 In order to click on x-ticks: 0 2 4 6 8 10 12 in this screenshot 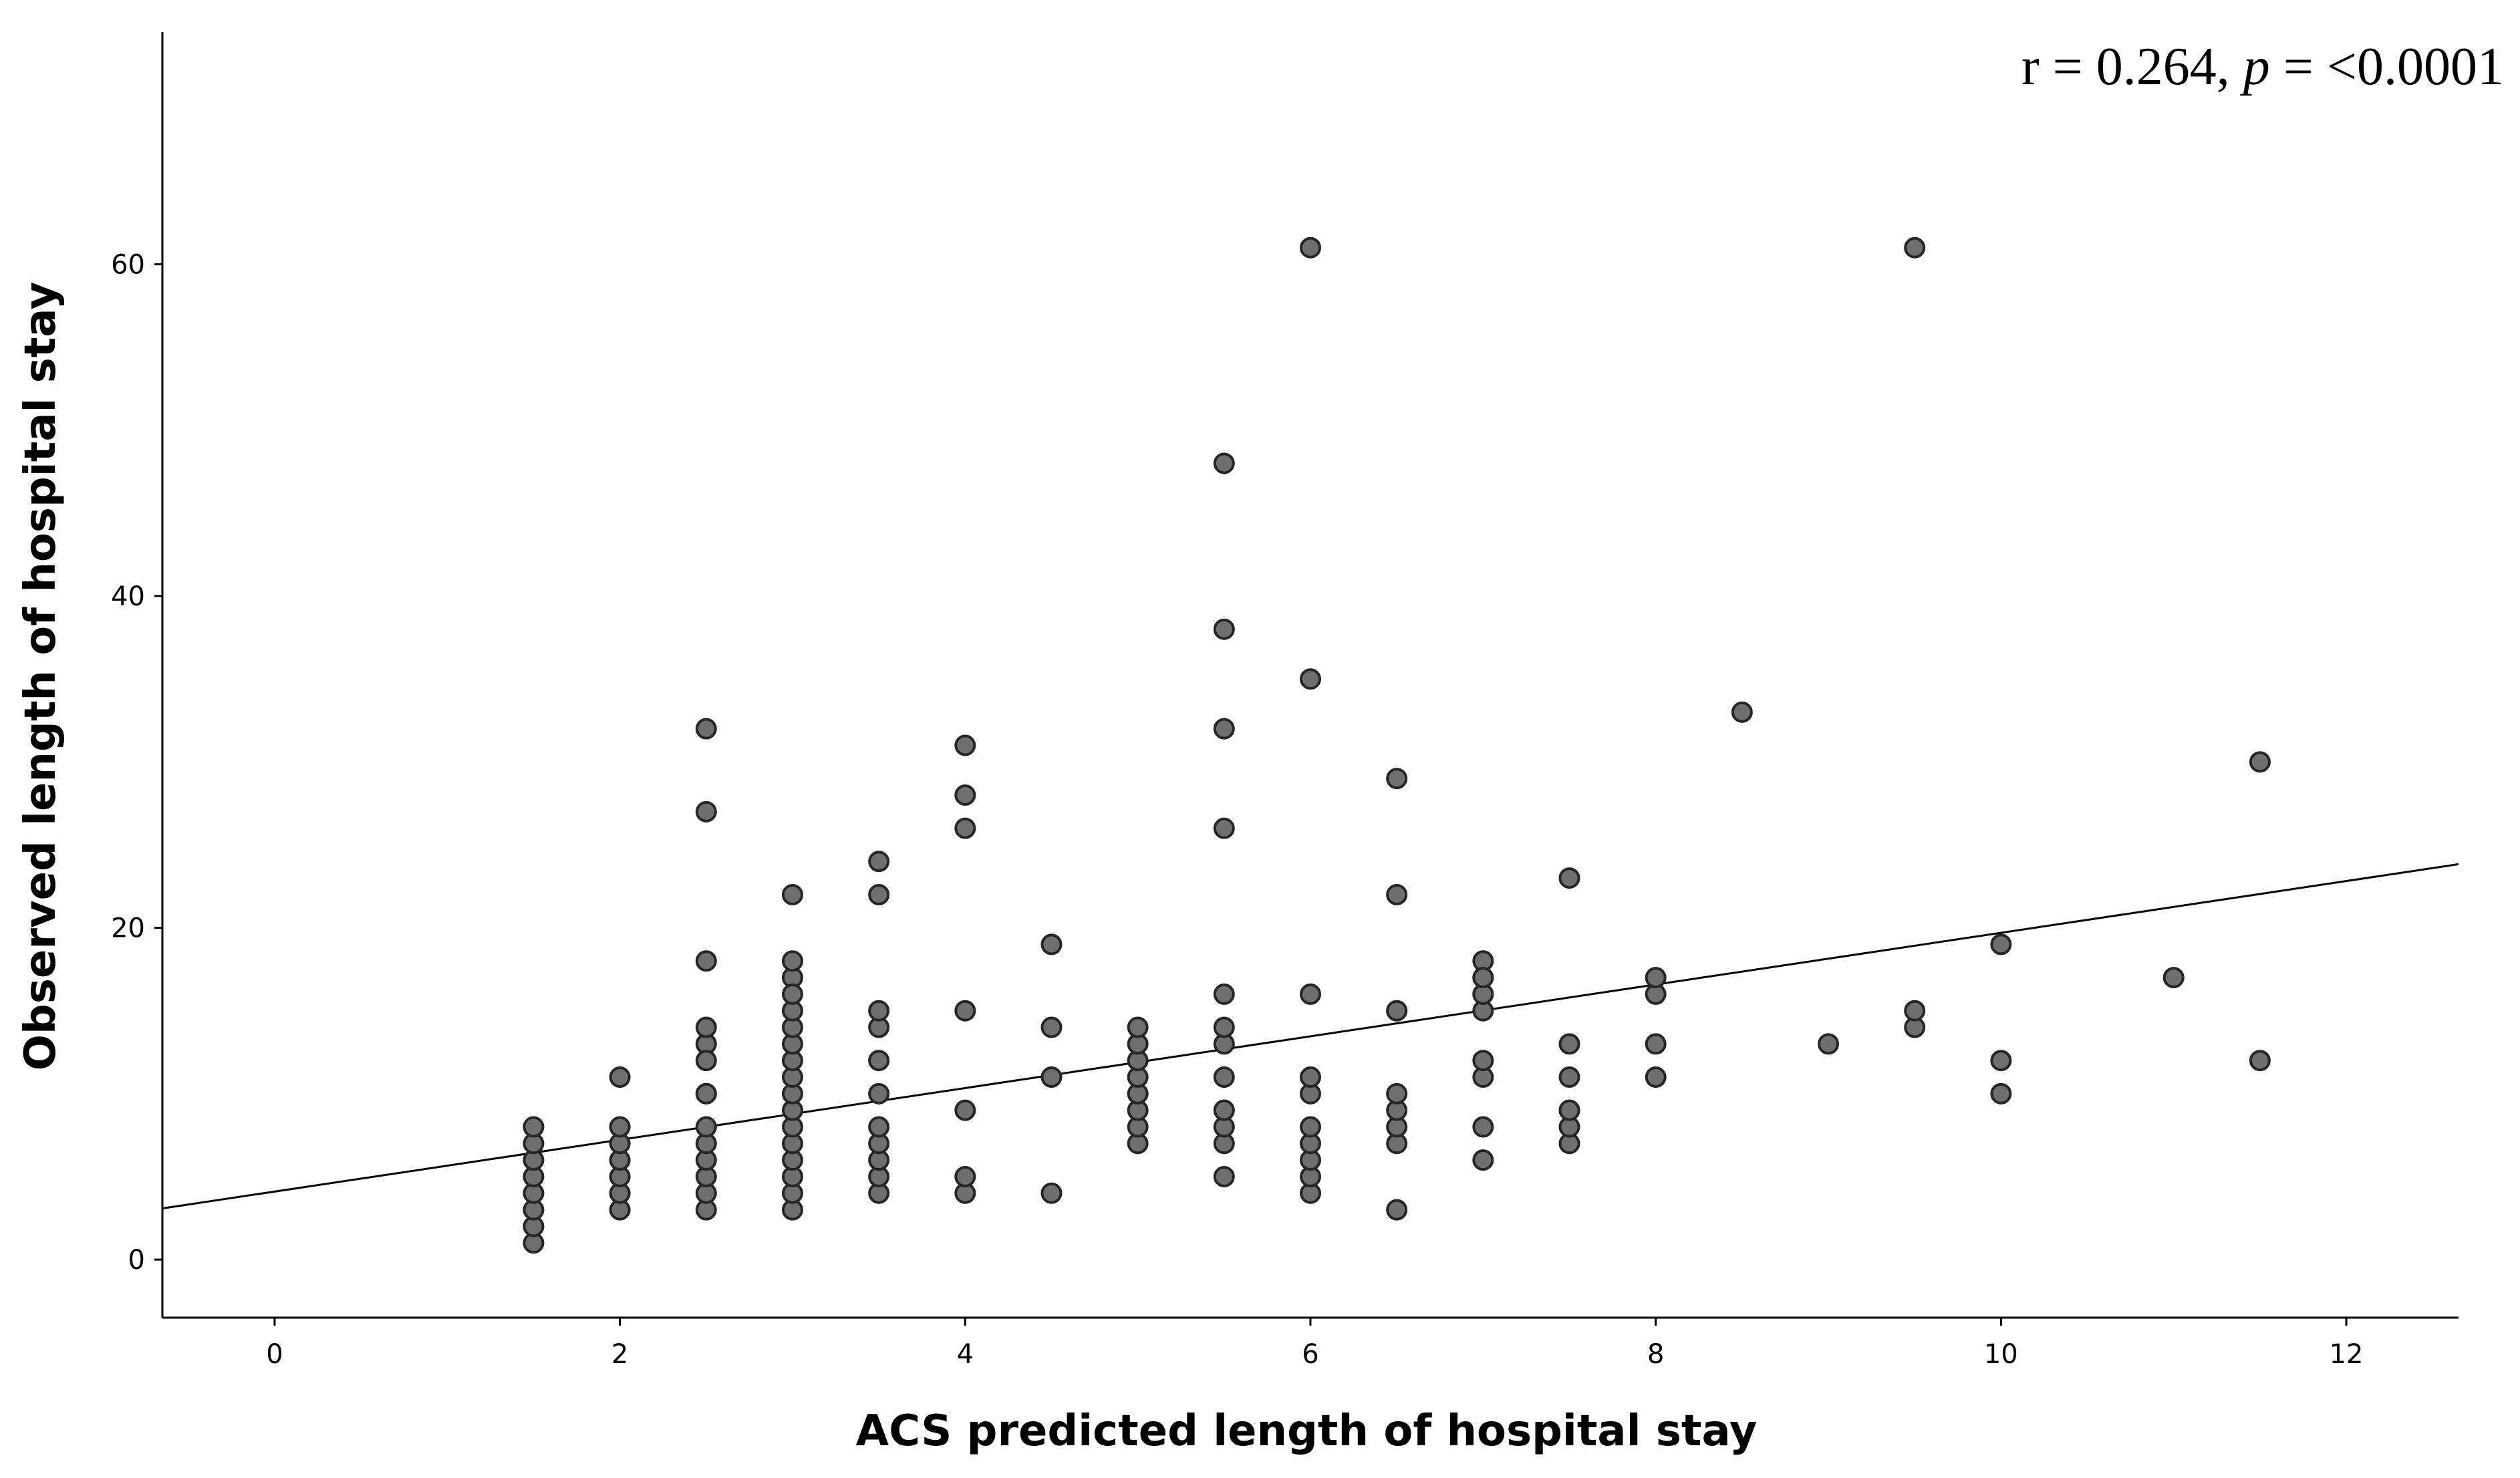, I will do `click(1315, 1344)`.